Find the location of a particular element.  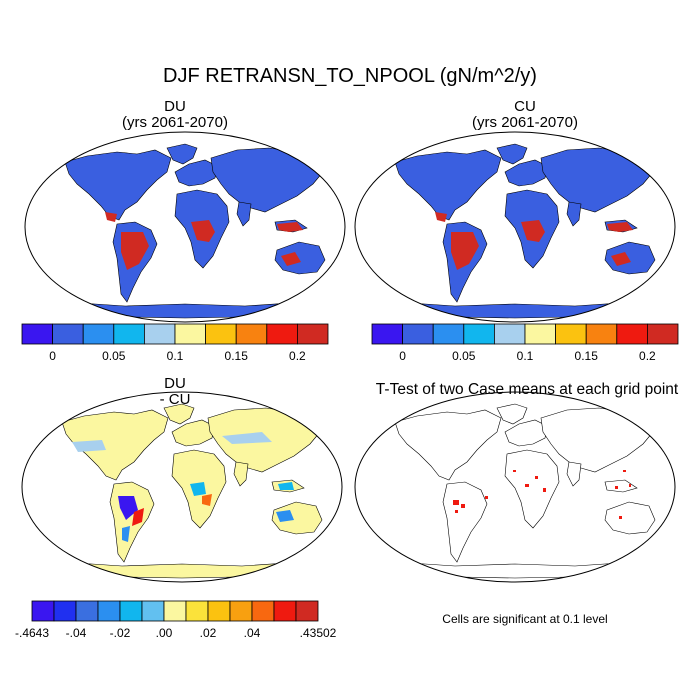

map-ttest is located at coordinates (515, 487).